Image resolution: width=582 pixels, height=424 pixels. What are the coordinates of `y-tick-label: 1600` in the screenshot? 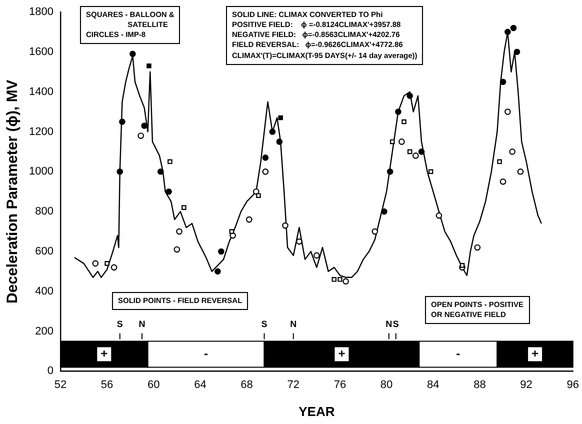 It's located at (41, 52).